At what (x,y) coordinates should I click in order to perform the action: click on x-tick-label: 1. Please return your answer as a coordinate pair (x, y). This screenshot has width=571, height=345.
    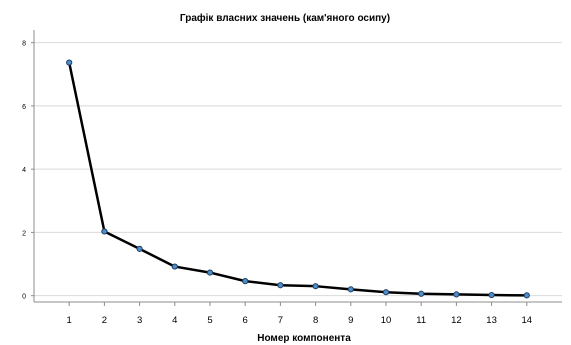
    Looking at the image, I should click on (69, 320).